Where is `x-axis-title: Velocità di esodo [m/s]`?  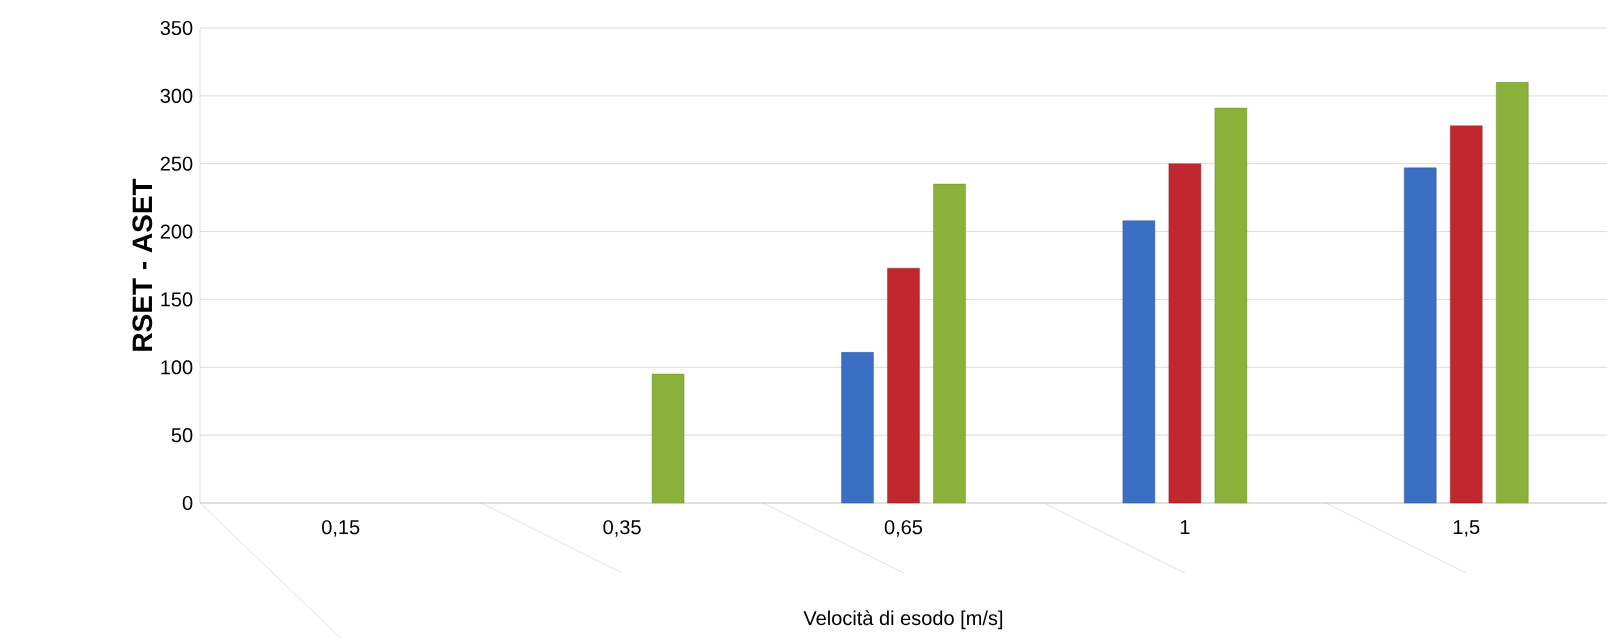 x-axis-title: Velocità di esodo [m/s] is located at coordinates (903, 620).